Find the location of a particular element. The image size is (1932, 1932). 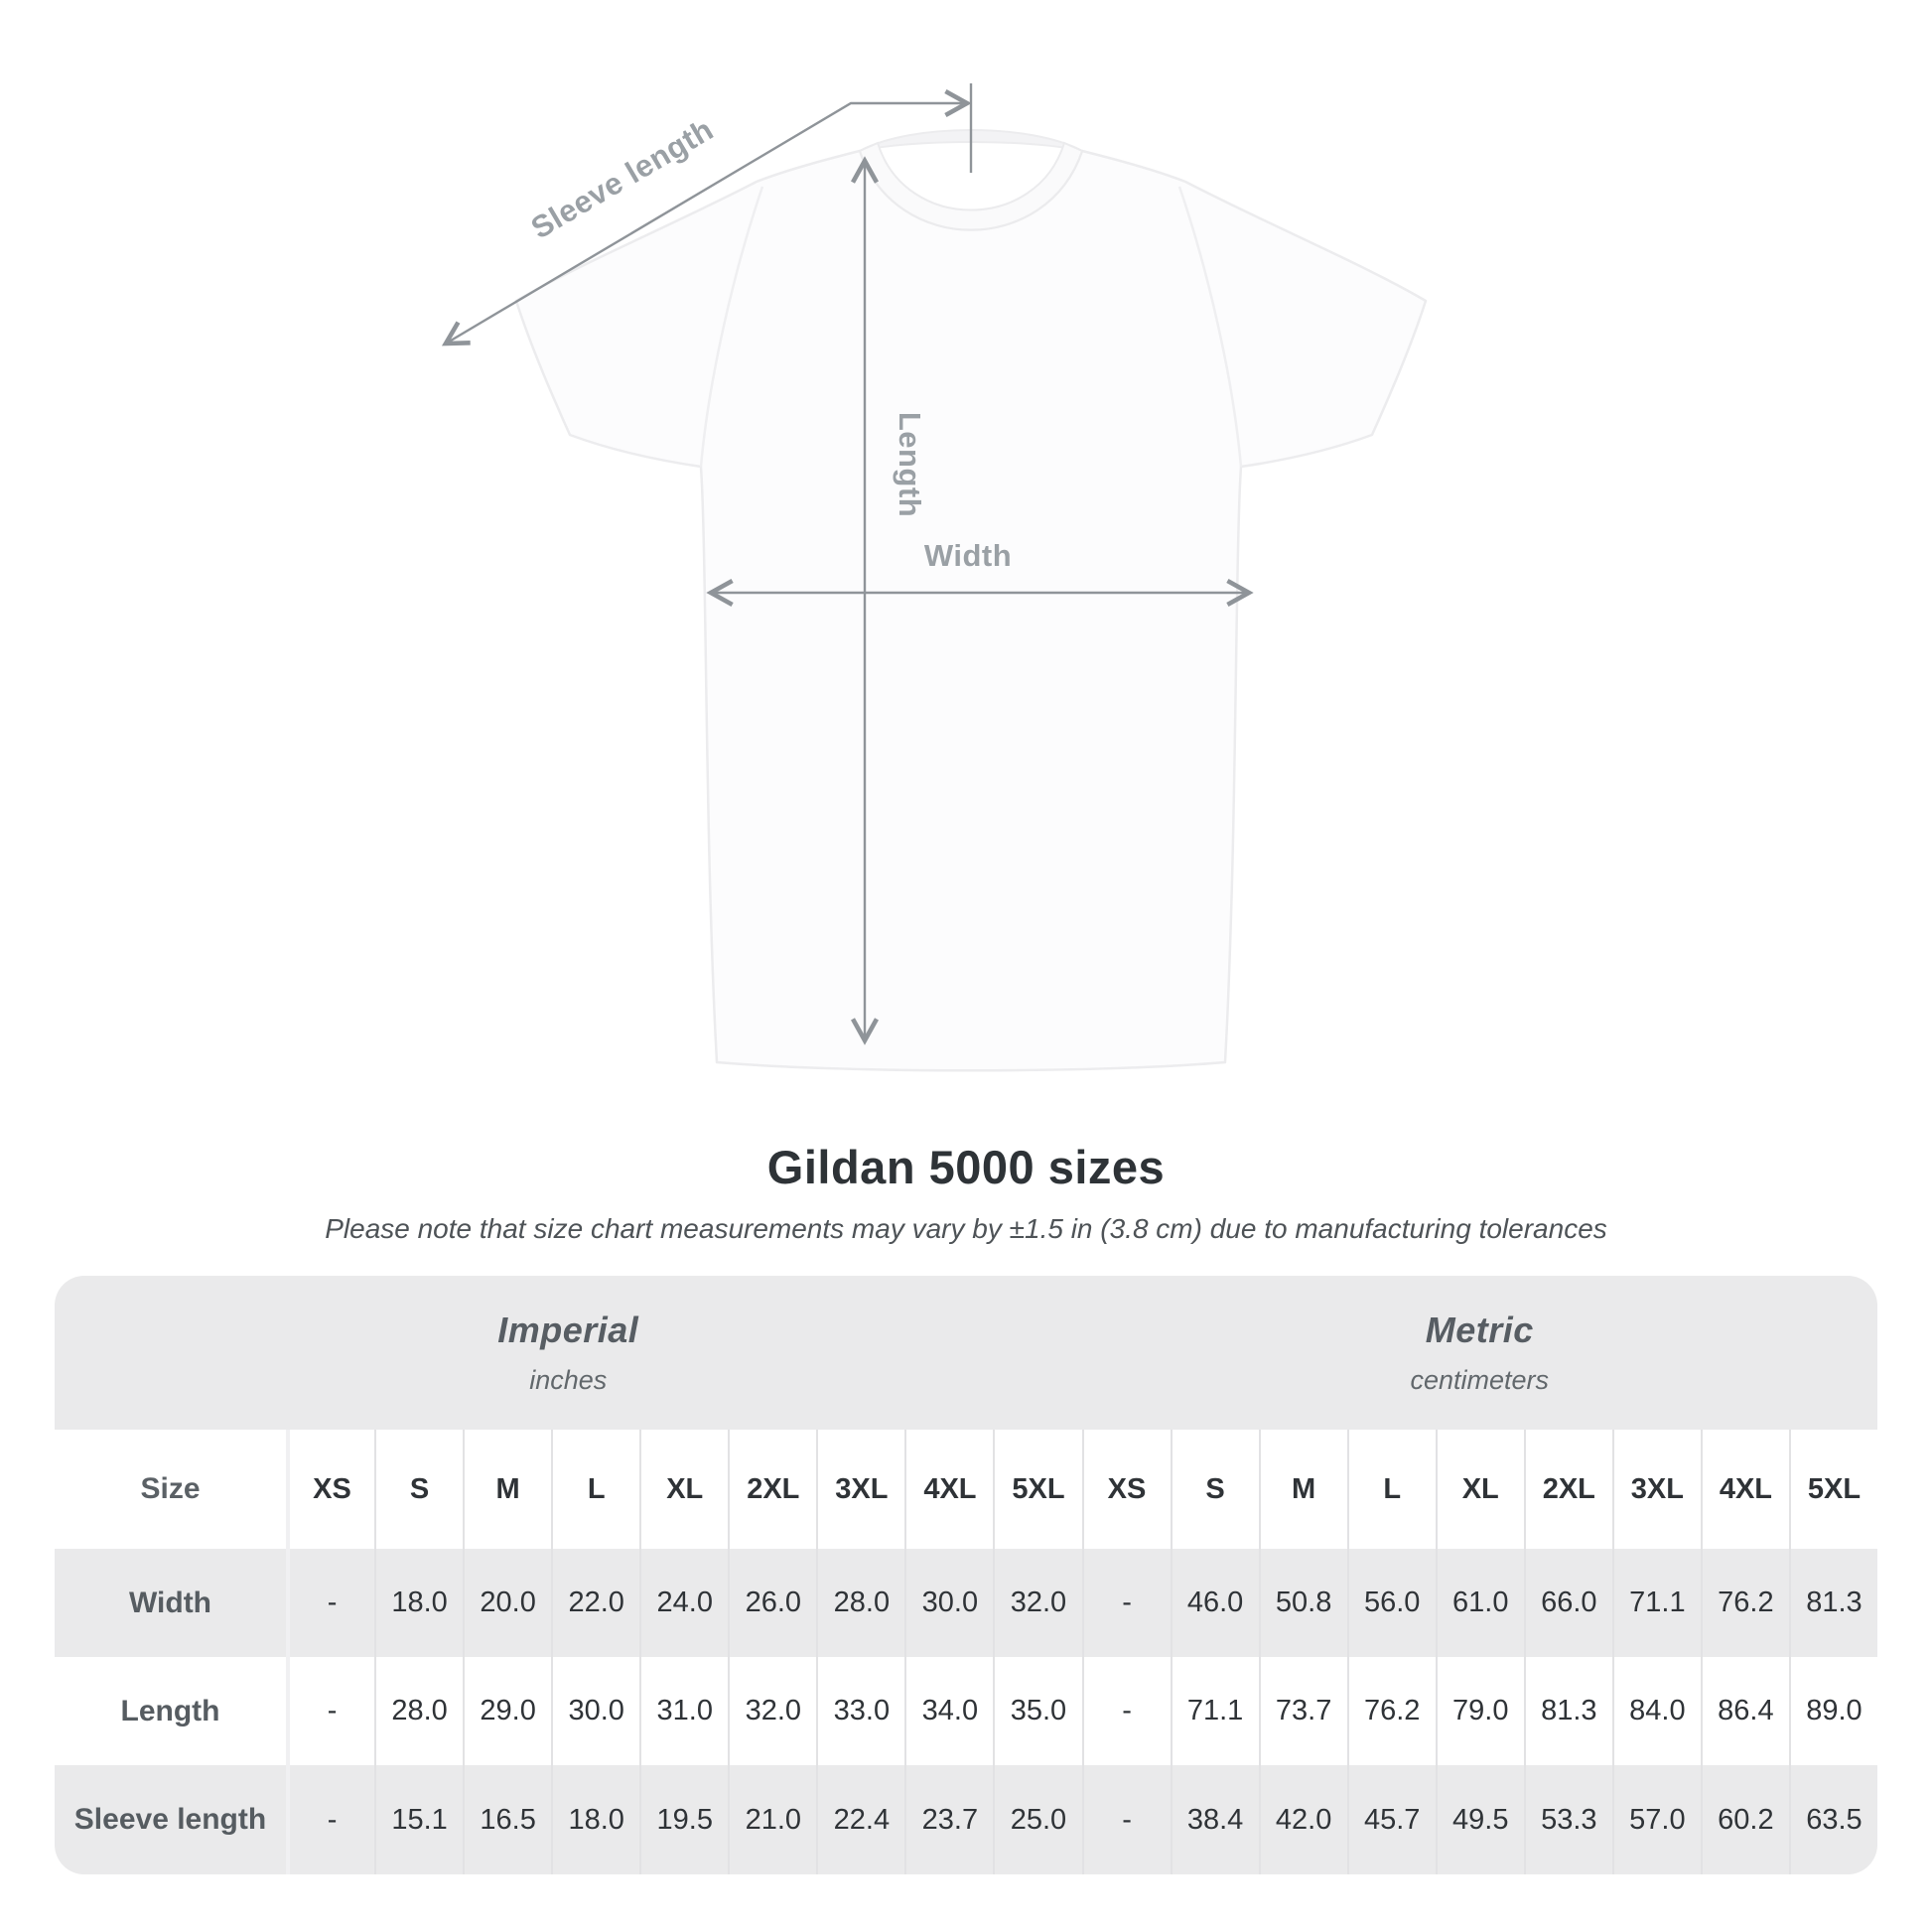

cell-width-imperial-l: 22.0 is located at coordinates (595, 1603).